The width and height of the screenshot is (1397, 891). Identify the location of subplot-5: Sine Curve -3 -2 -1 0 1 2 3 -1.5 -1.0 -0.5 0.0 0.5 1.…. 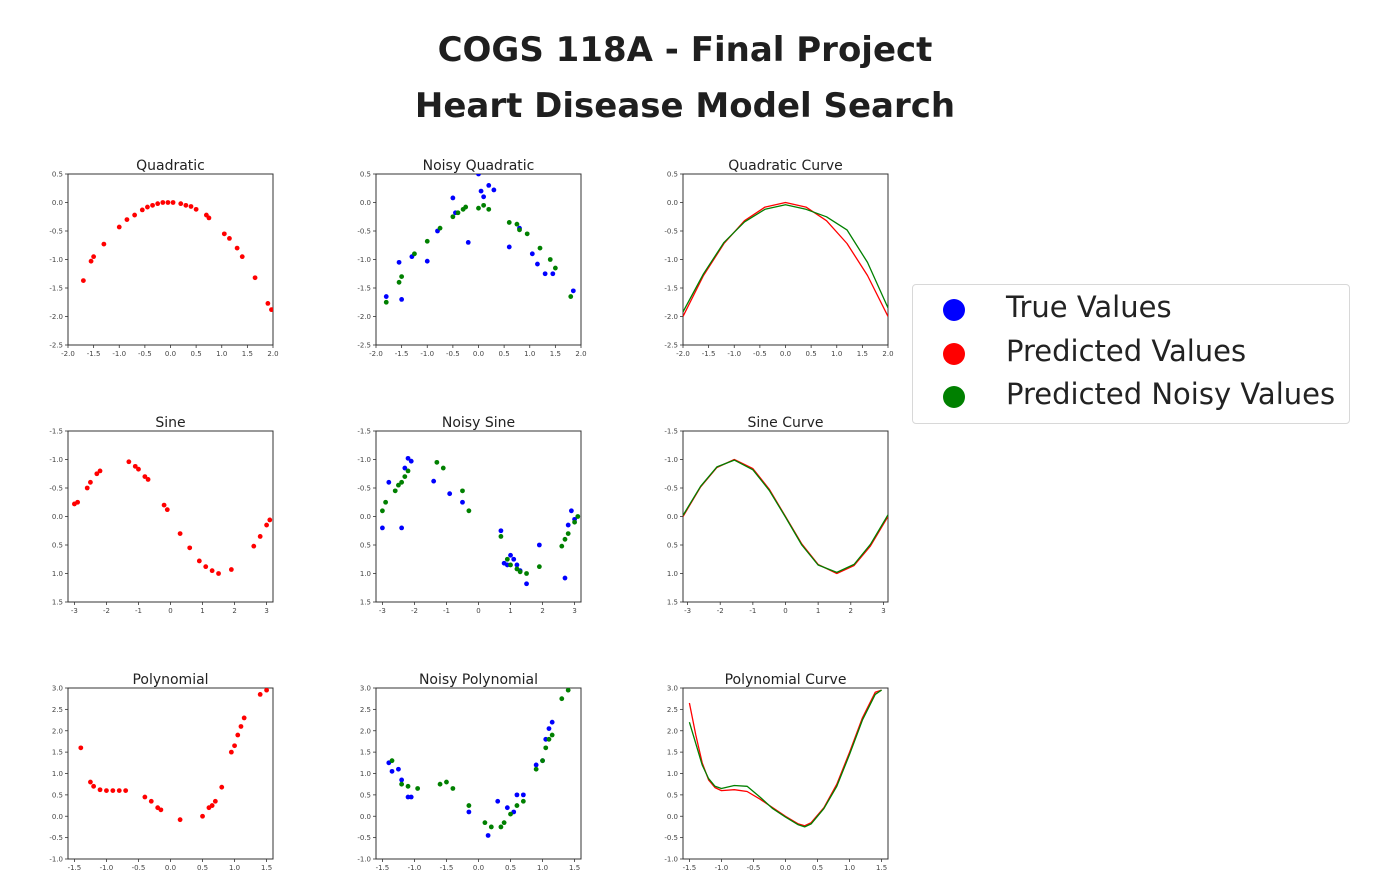
(776, 515).